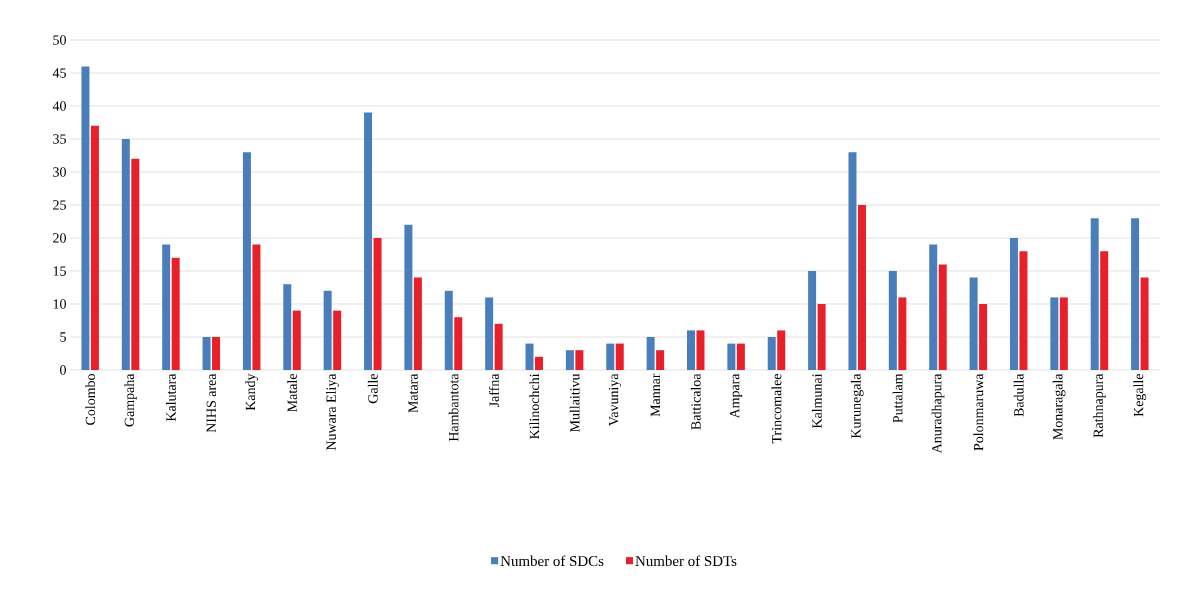 This screenshot has width=1180, height=589. I want to click on x-tick-label: Kandy, so click(252, 392).